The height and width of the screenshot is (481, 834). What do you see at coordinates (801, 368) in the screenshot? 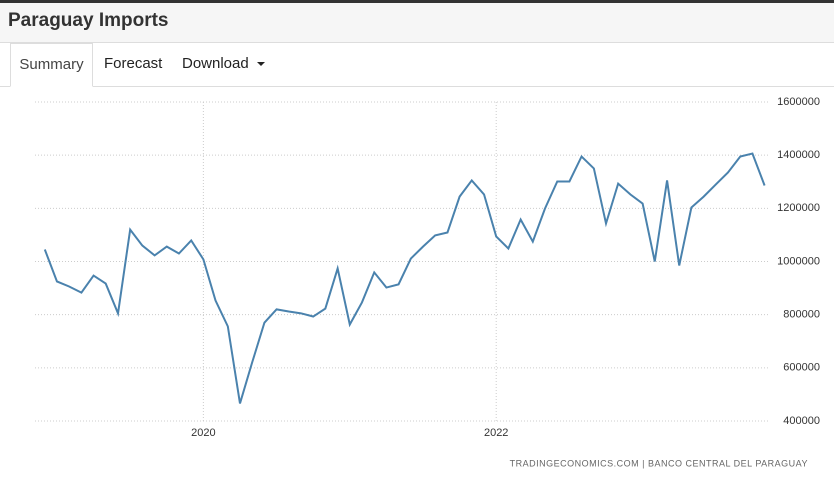
I see `y-tick-label: 600000` at bounding box center [801, 368].